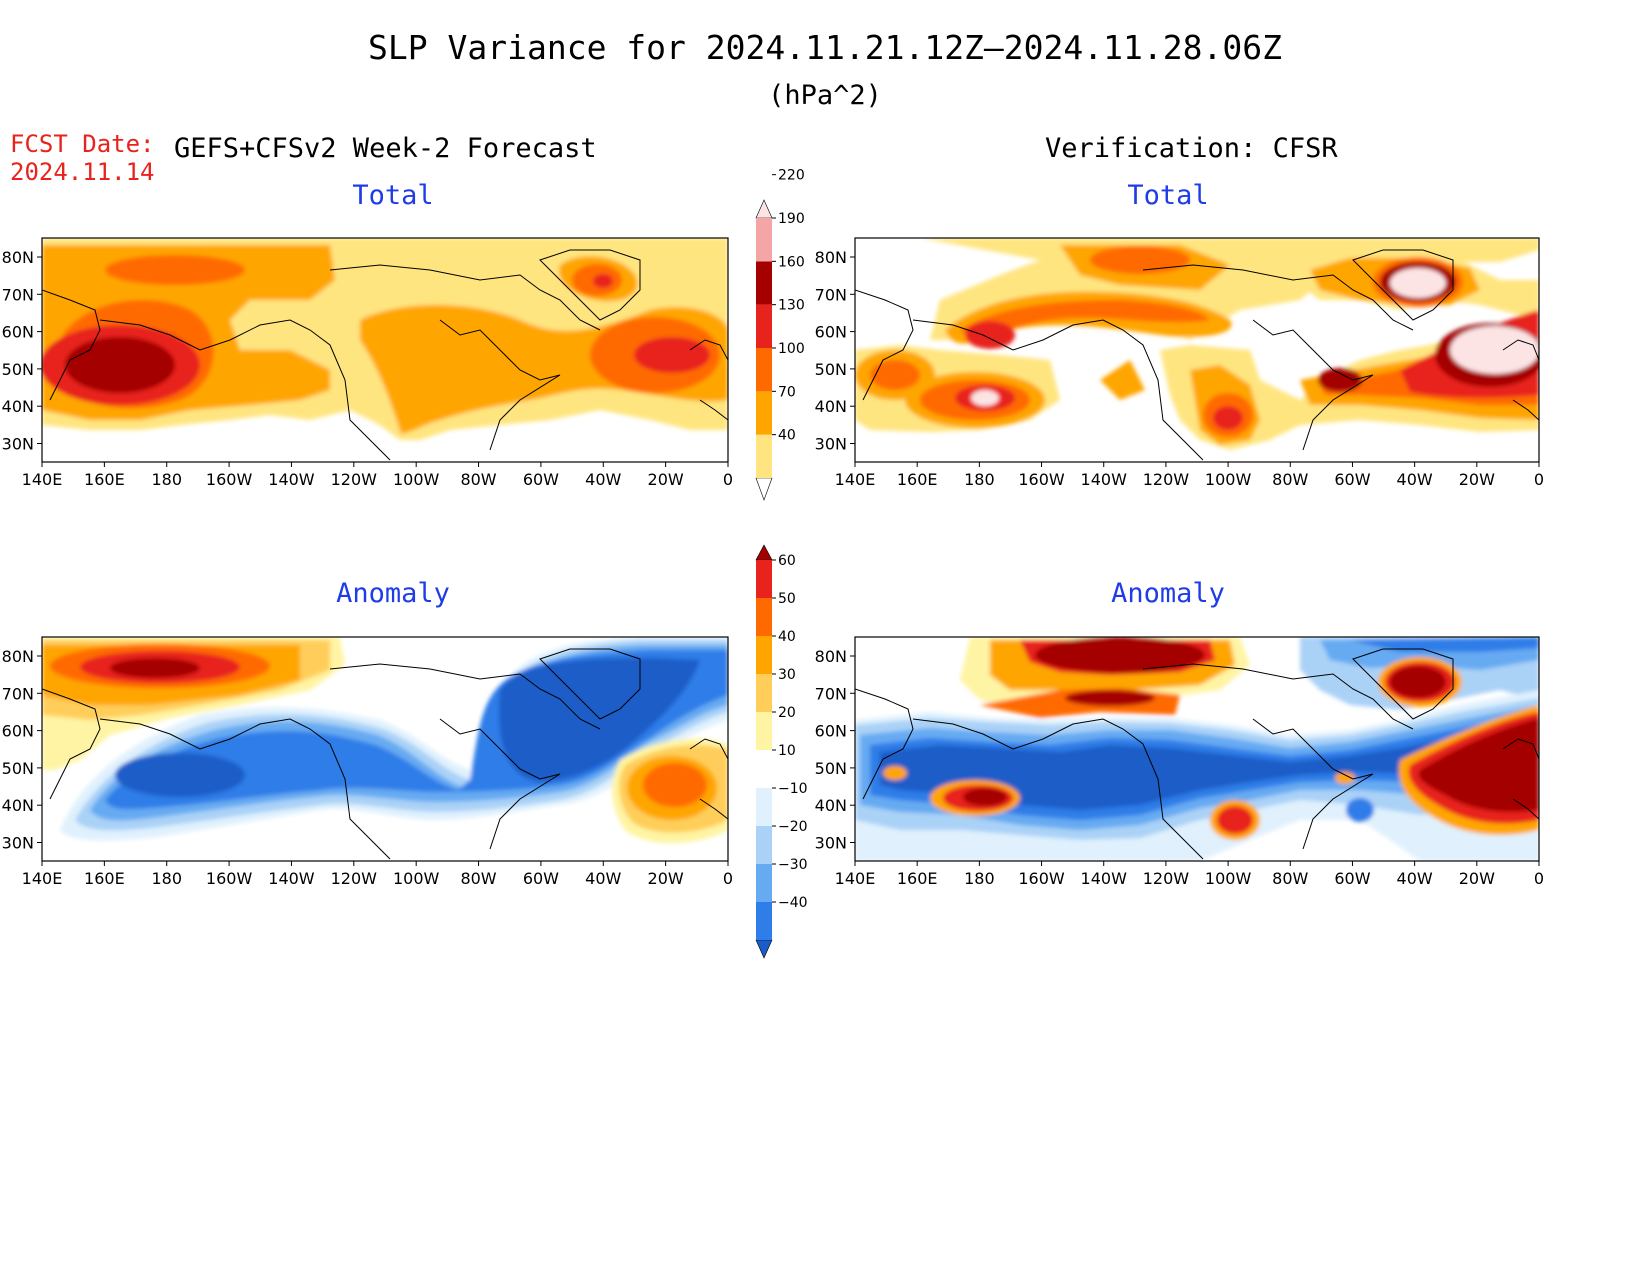 The image size is (1650, 1275). Describe the element at coordinates (793, 903) in the screenshot. I see `colorbar-level-label: −40` at that location.